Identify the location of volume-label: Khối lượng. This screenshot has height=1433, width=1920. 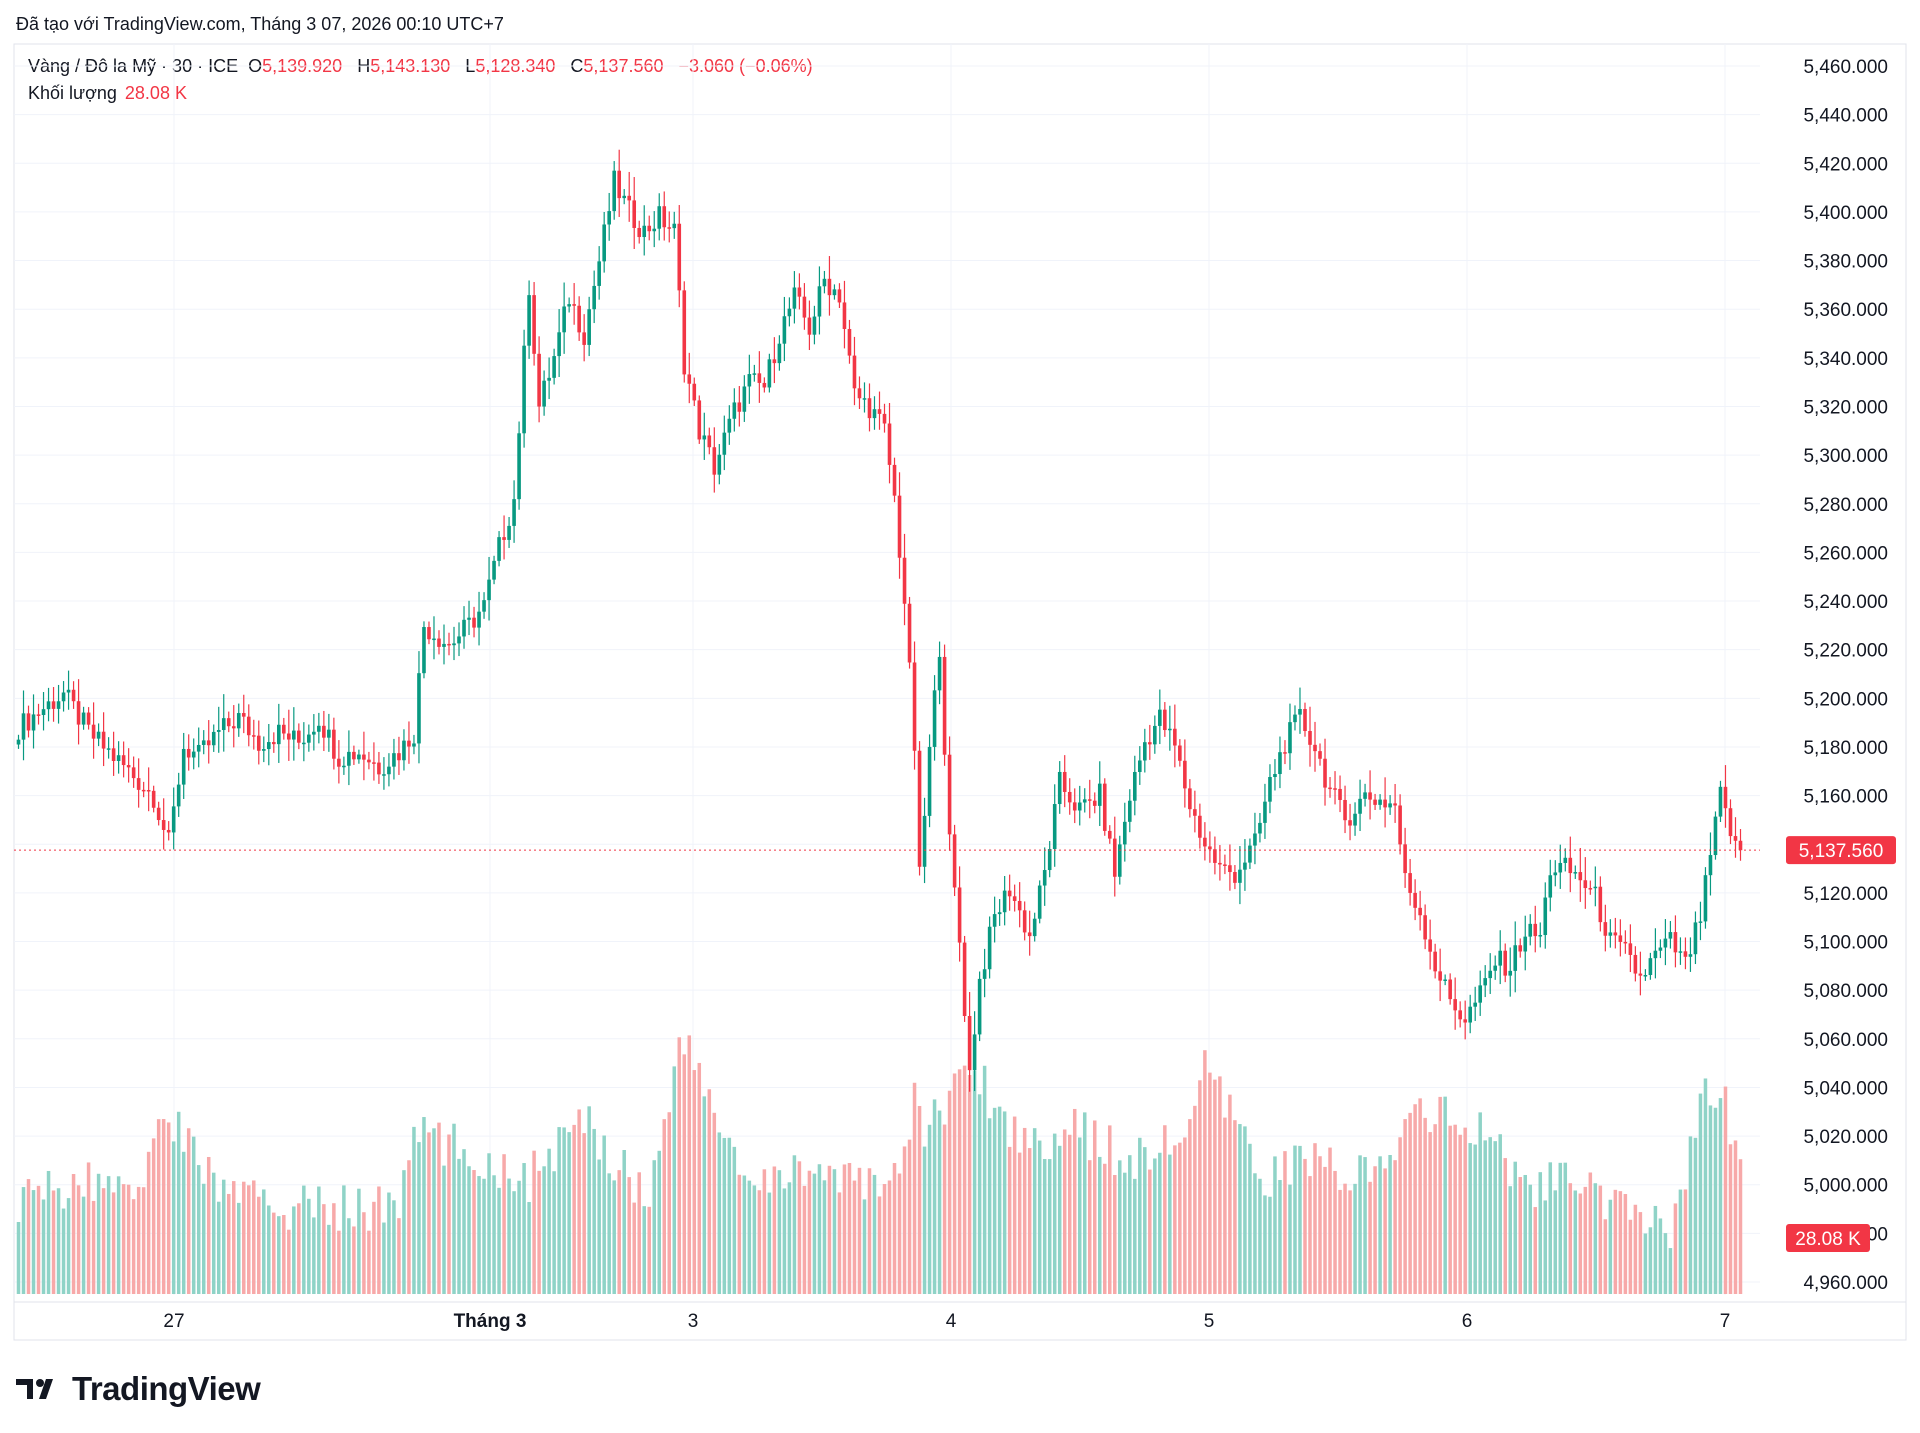
(72, 93).